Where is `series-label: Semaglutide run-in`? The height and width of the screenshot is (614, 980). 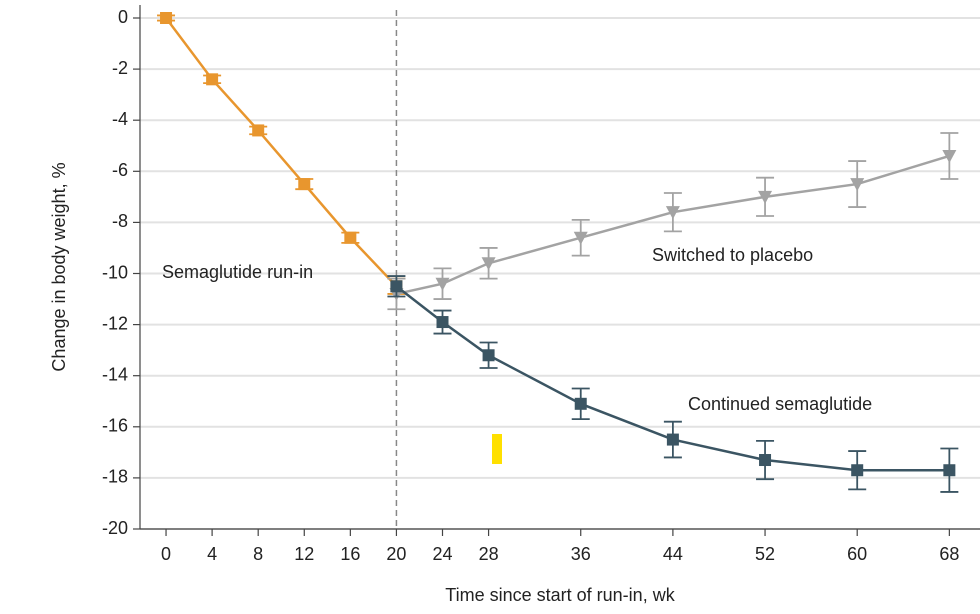 series-label: Semaglutide run-in is located at coordinates (237, 272).